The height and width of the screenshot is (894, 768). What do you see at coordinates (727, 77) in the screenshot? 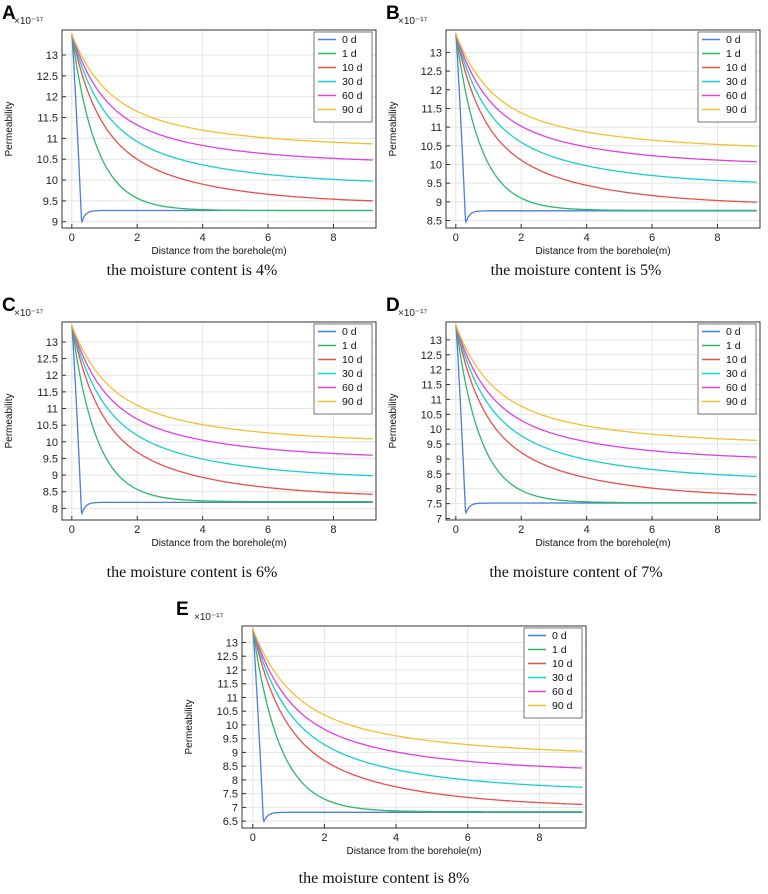
I see `legend-box-b` at bounding box center [727, 77].